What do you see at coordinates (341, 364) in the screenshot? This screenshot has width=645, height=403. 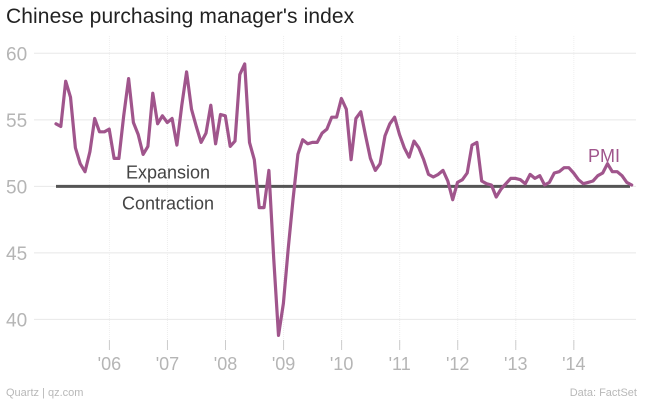 I see `x-tick-label: '10` at bounding box center [341, 364].